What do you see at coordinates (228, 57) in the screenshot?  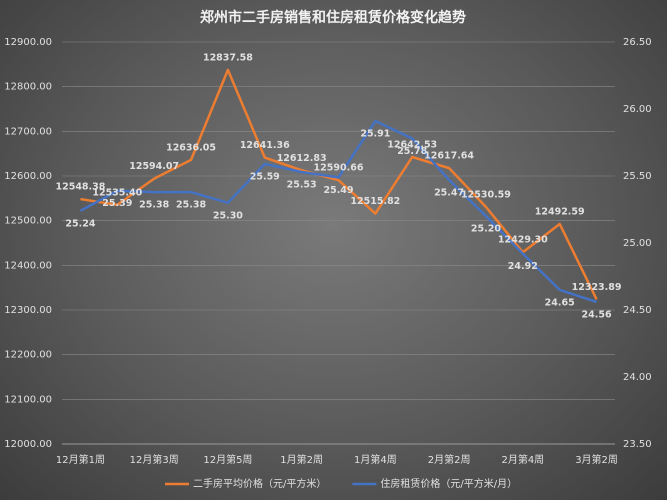 I see `data-label: 12837.58` at bounding box center [228, 57].